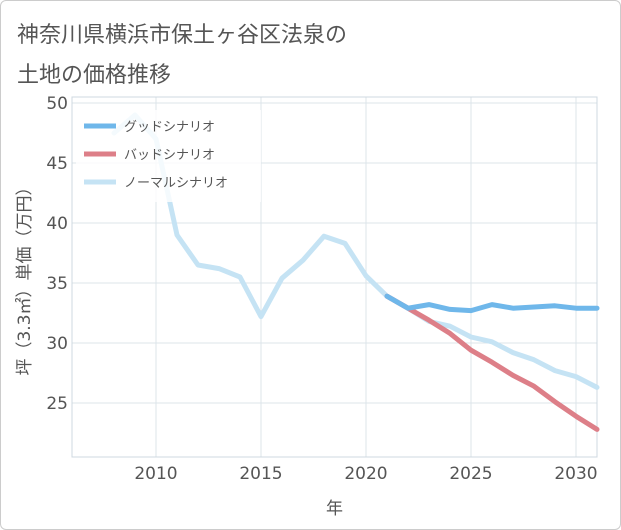 The height and width of the screenshot is (530, 621). Describe the element at coordinates (365, 474) in the screenshot. I see `x-tick-label: 2020` at that location.